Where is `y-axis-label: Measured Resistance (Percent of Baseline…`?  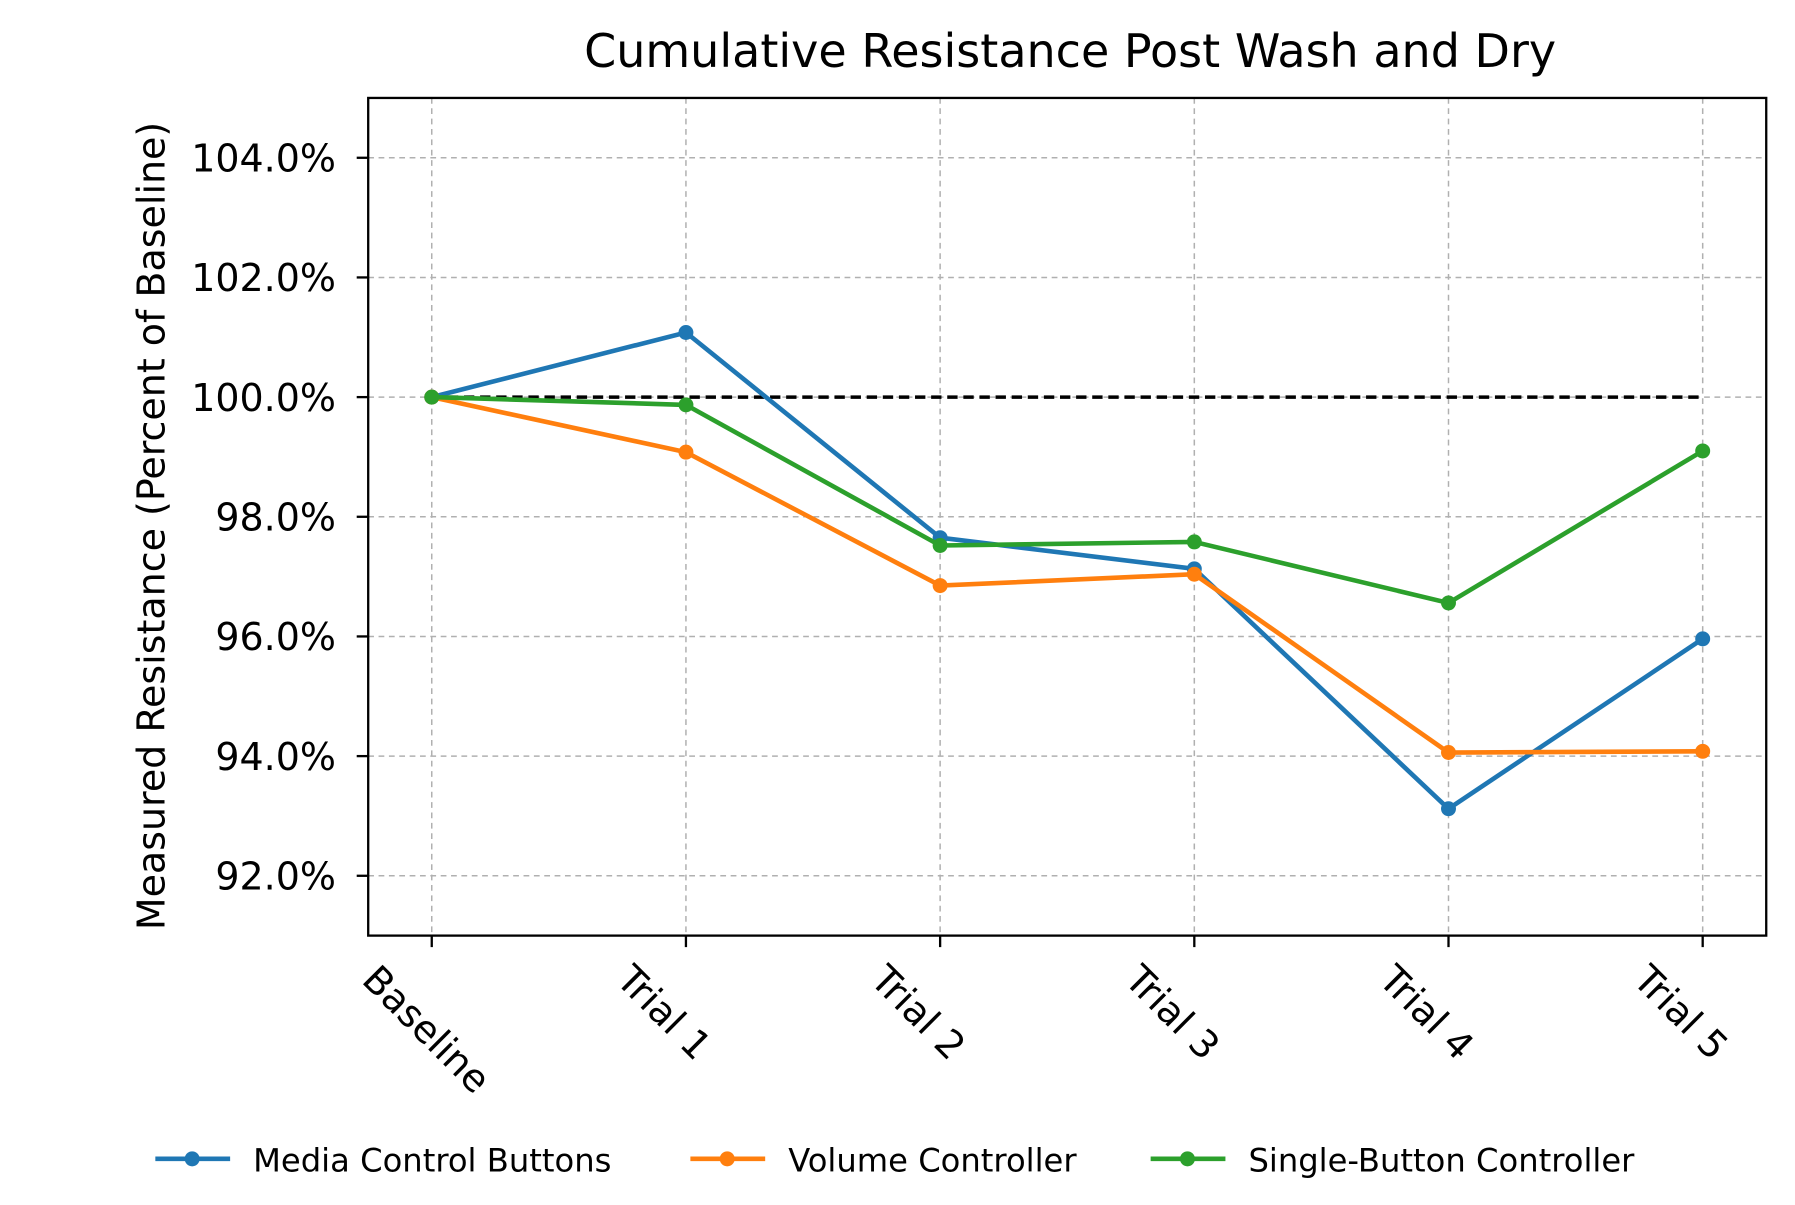
y-axis-label: Measured Resistance (Percent of Baseline… is located at coordinates (152, 526).